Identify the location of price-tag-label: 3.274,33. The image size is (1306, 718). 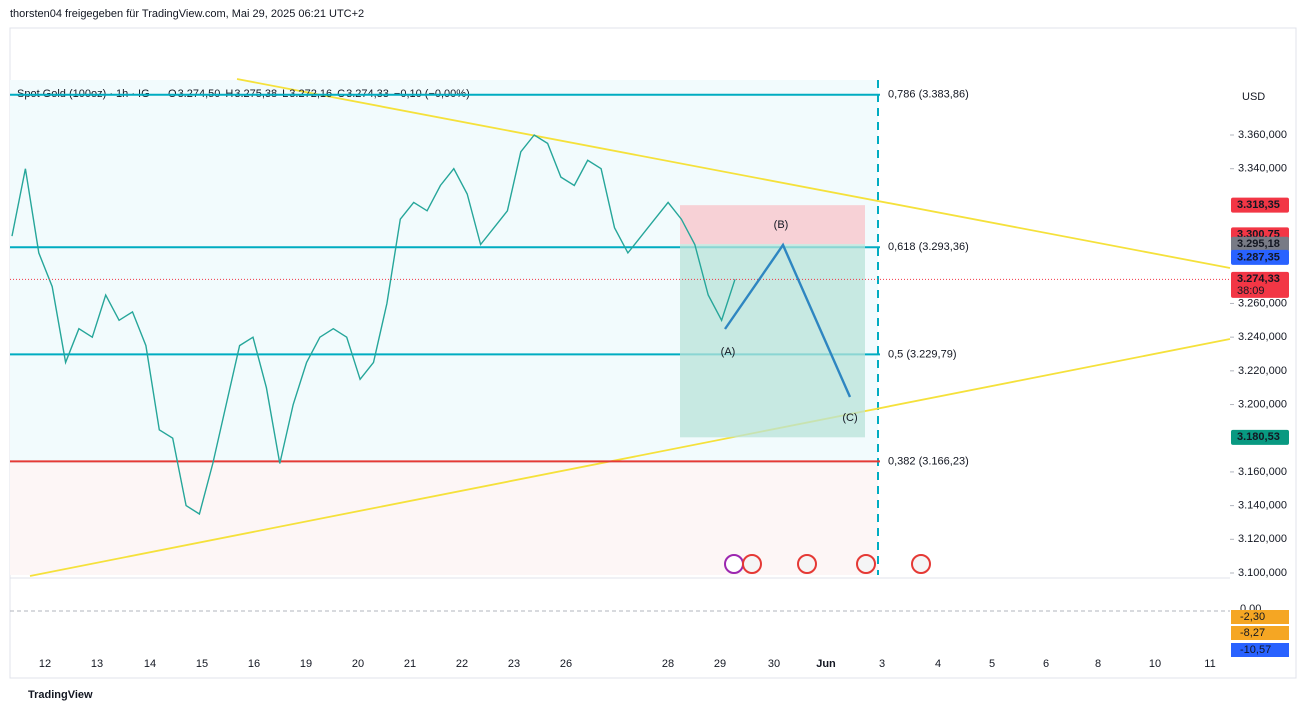
(1258, 279).